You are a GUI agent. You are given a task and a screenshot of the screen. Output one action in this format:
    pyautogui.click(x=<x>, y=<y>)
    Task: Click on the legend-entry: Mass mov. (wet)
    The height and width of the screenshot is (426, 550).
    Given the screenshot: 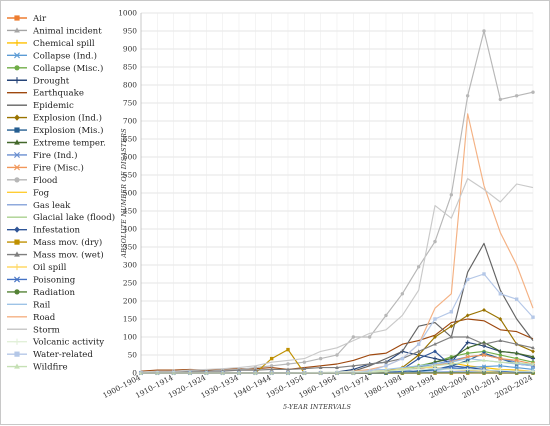 What is the action you would take?
    pyautogui.click(x=55, y=255)
    